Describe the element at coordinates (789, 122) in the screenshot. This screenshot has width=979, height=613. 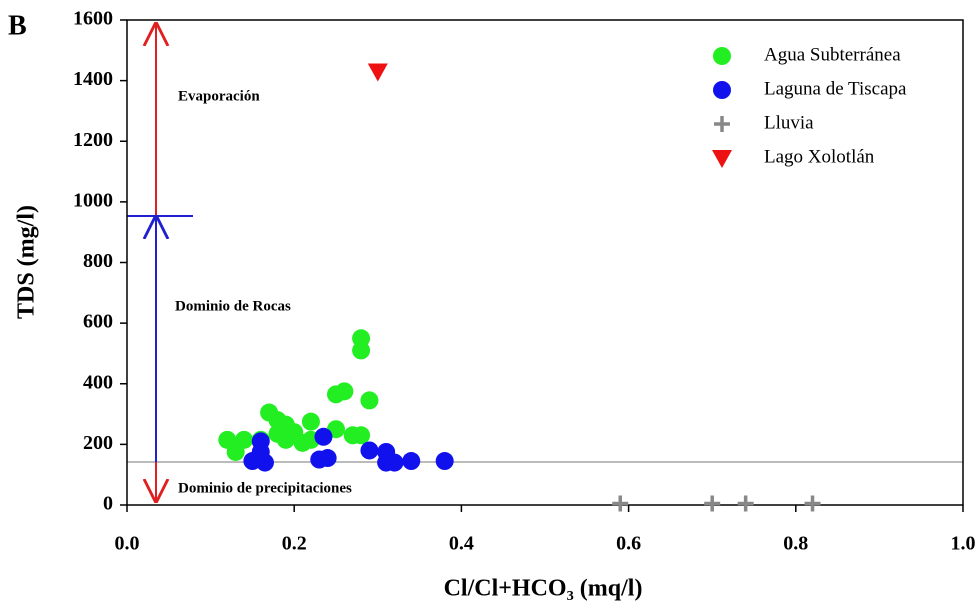
I see `legend-label: Lluvia` at that location.